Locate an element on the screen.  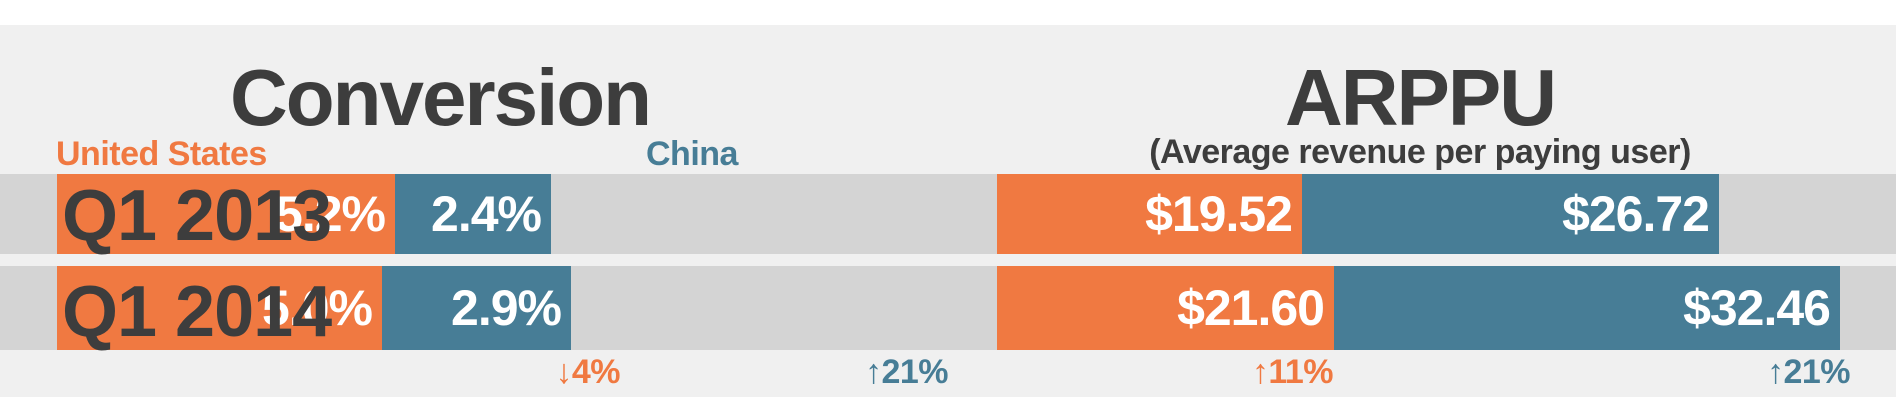
bar-conversion-china-q1-2014: 2.9% is located at coordinates (476, 308).